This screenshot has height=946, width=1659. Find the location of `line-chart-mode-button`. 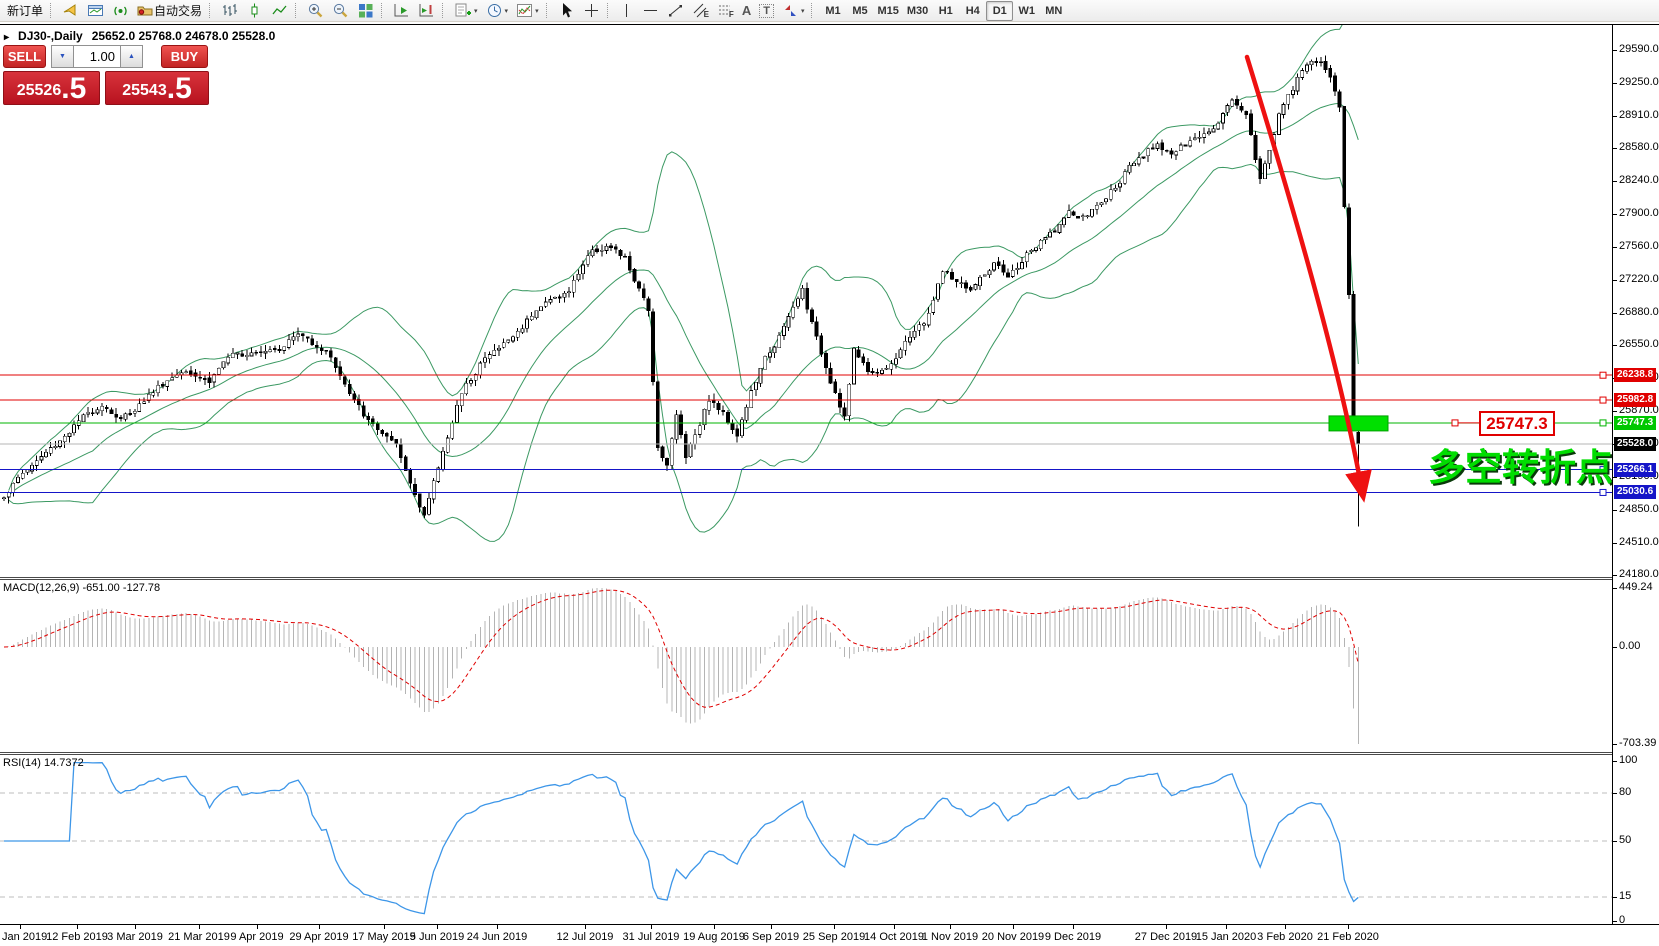

line-chart-mode-button is located at coordinates (279, 11).